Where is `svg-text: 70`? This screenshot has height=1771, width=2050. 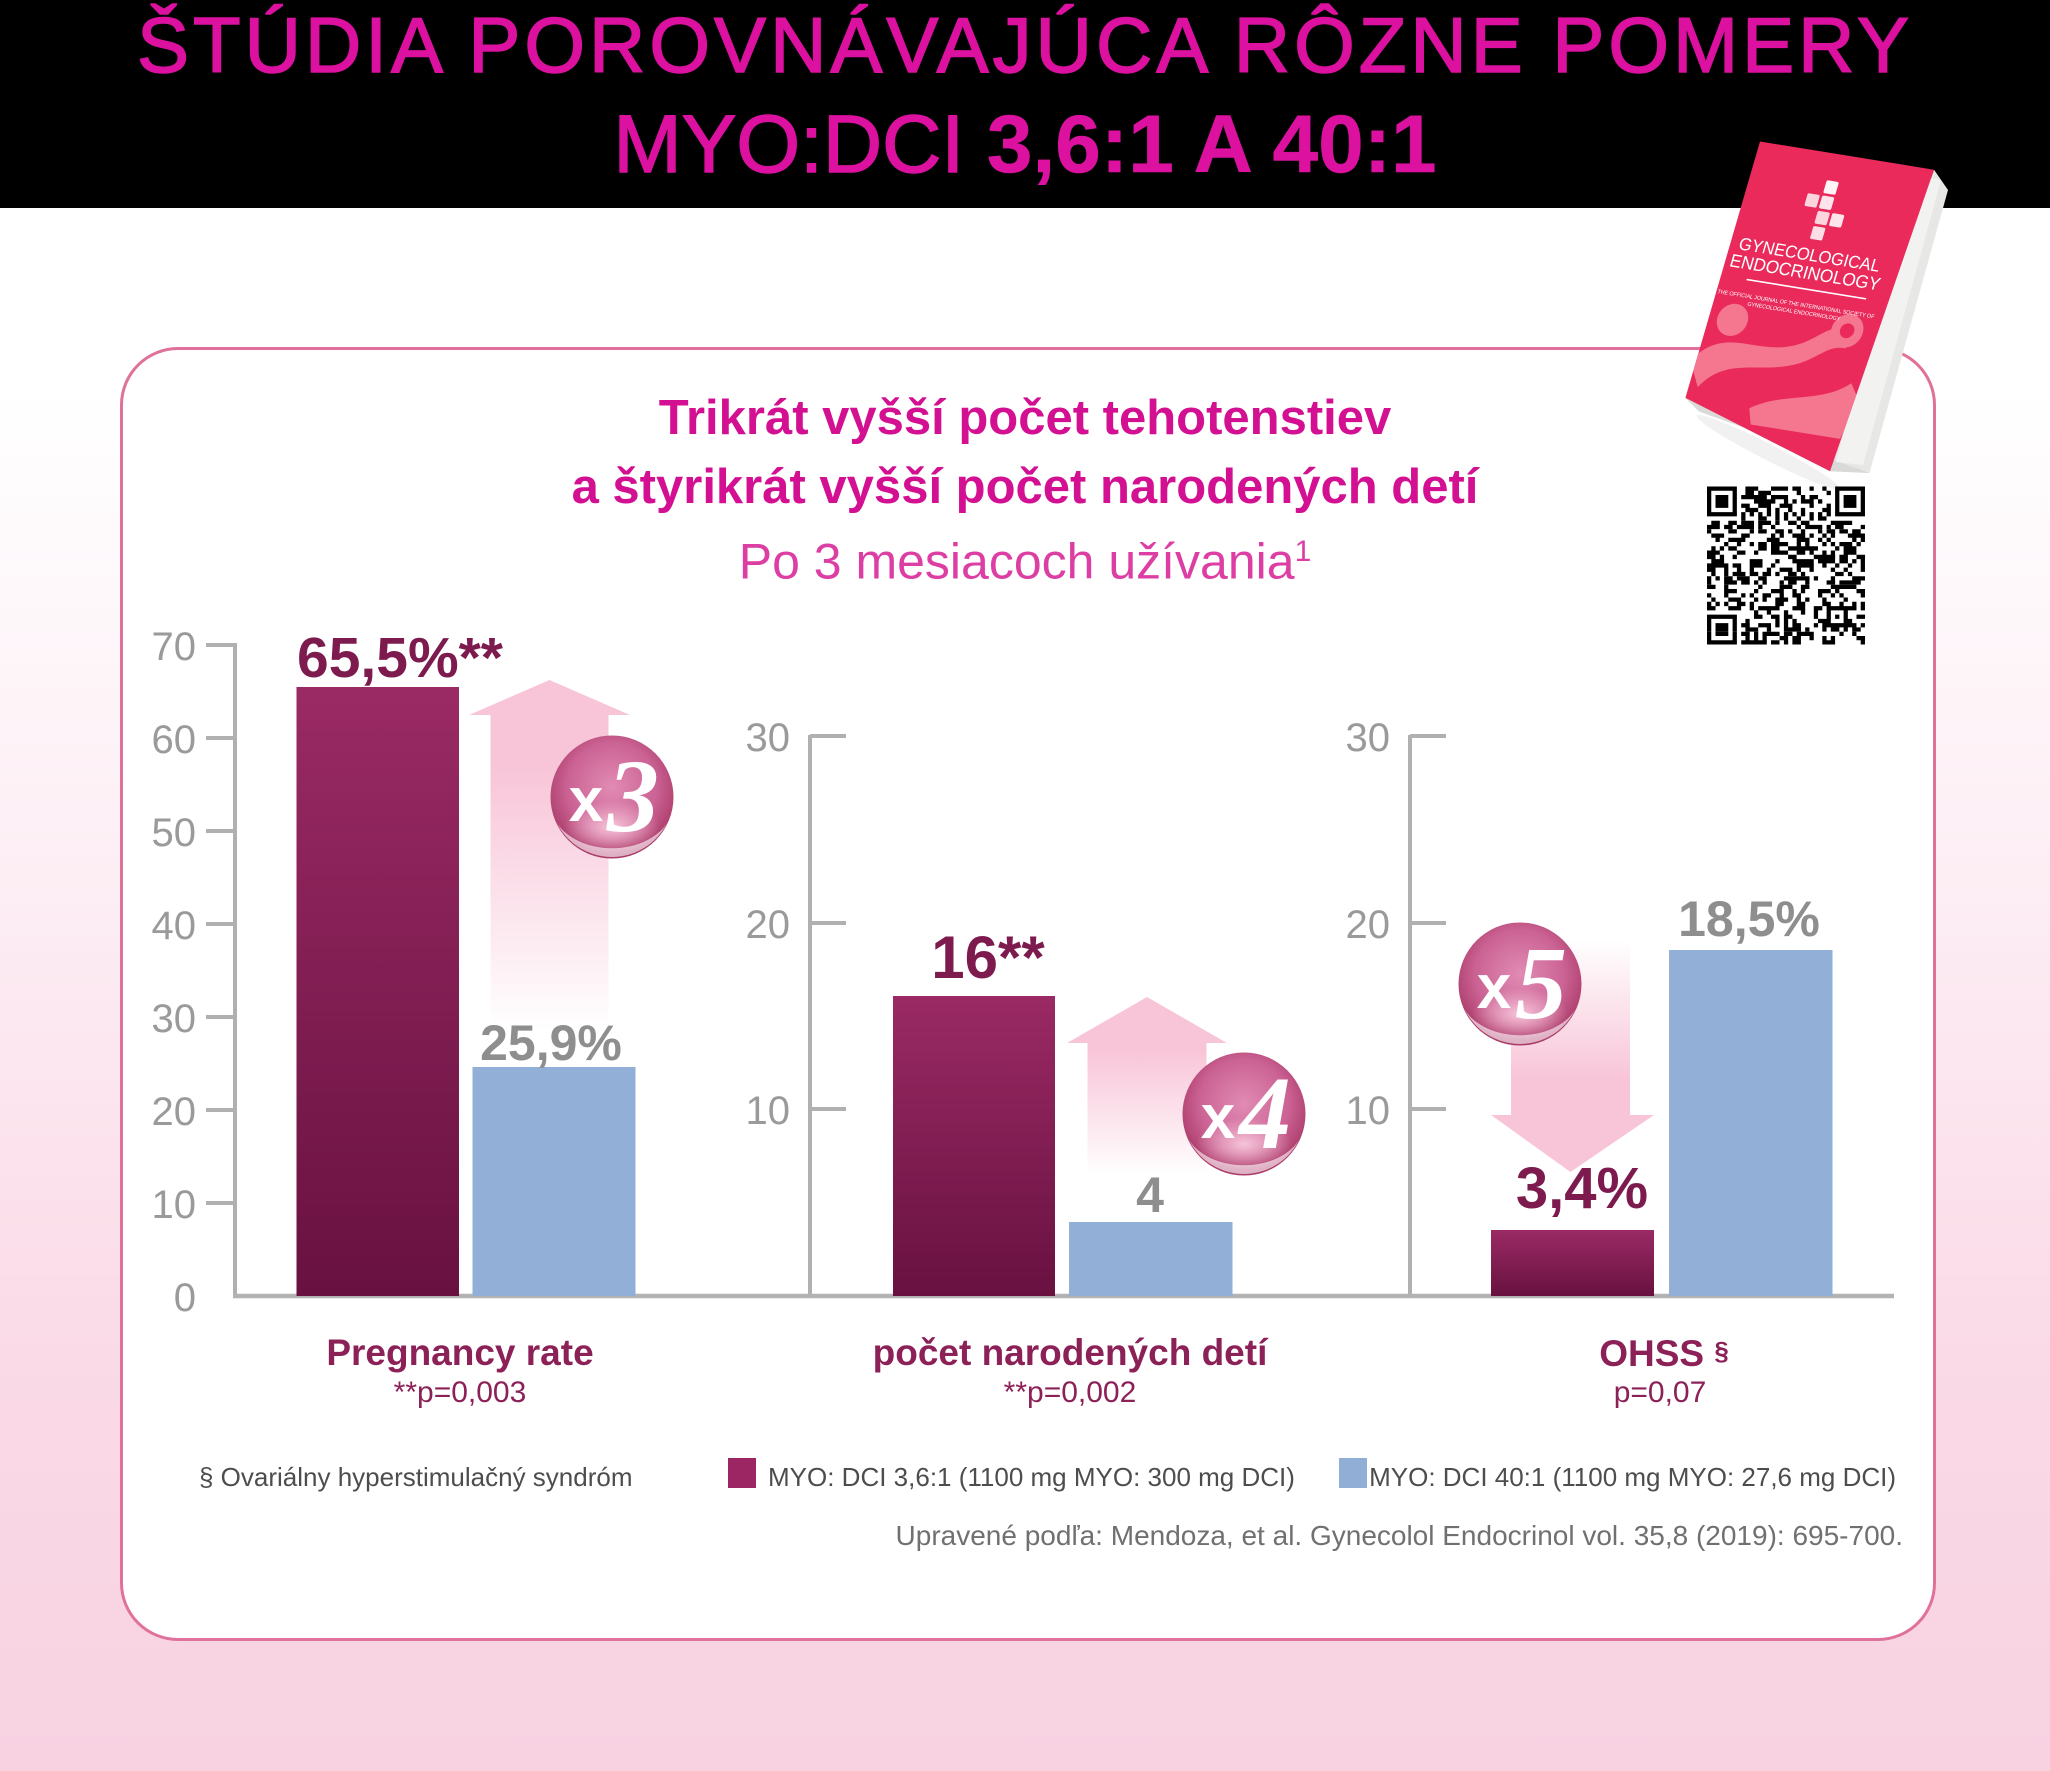
svg-text: 70 is located at coordinates (174, 647).